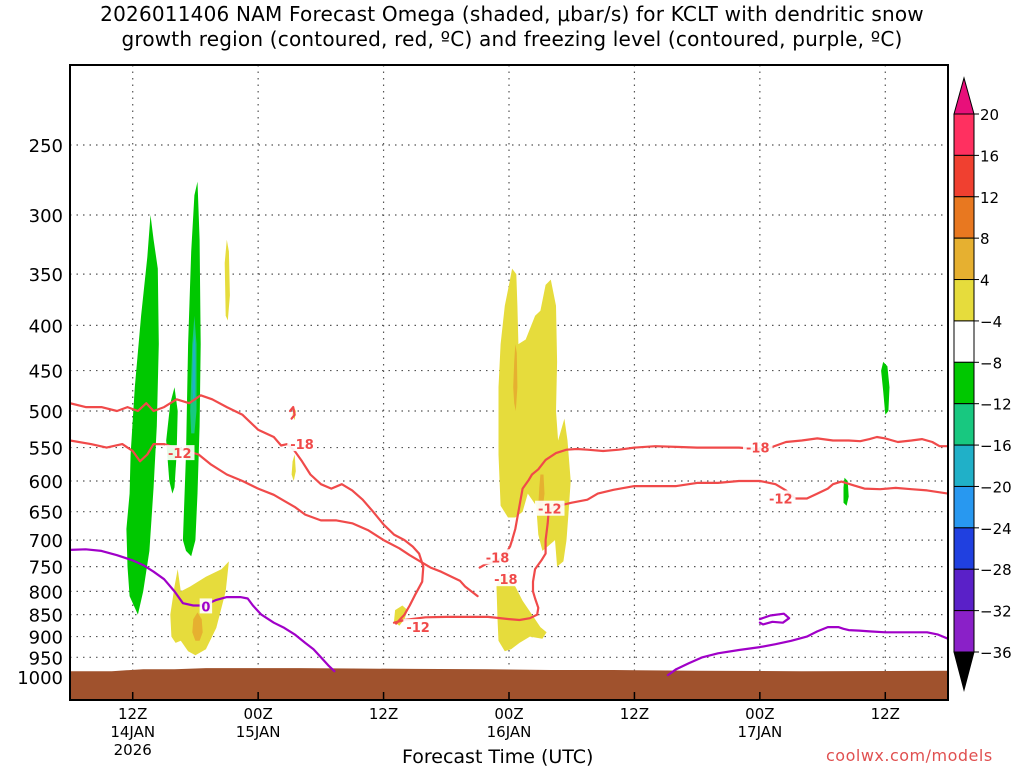 The width and height of the screenshot is (1024, 768). What do you see at coordinates (46, 146) in the screenshot?
I see `y-tick-label: 250` at bounding box center [46, 146].